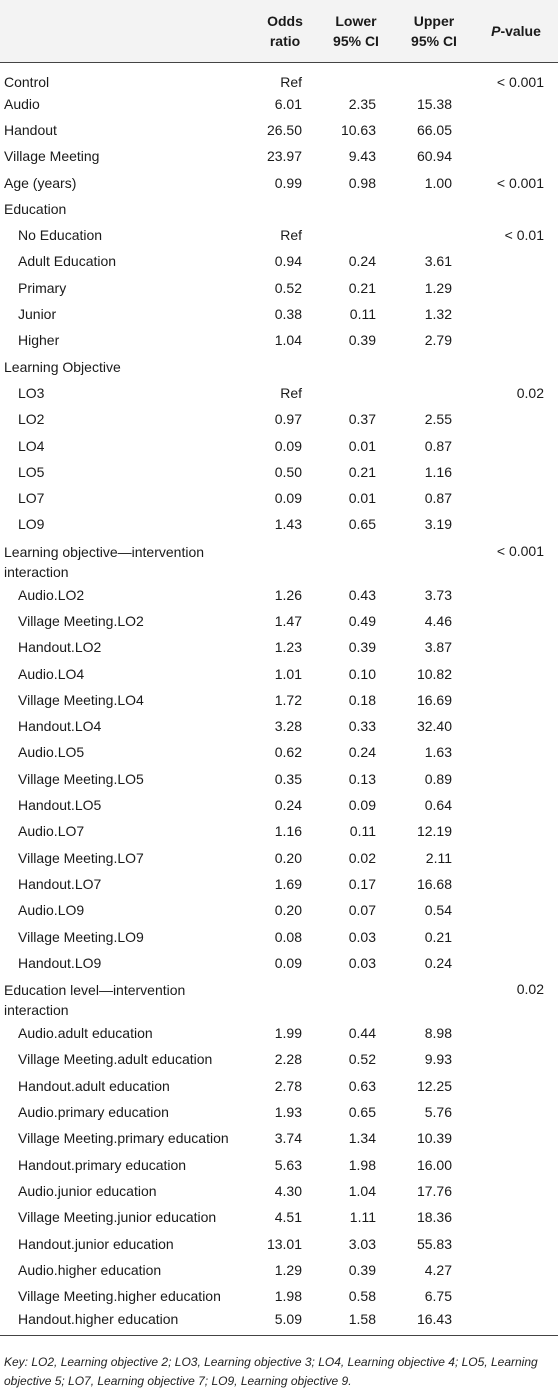  I want to click on row-label: Control, so click(27, 81).